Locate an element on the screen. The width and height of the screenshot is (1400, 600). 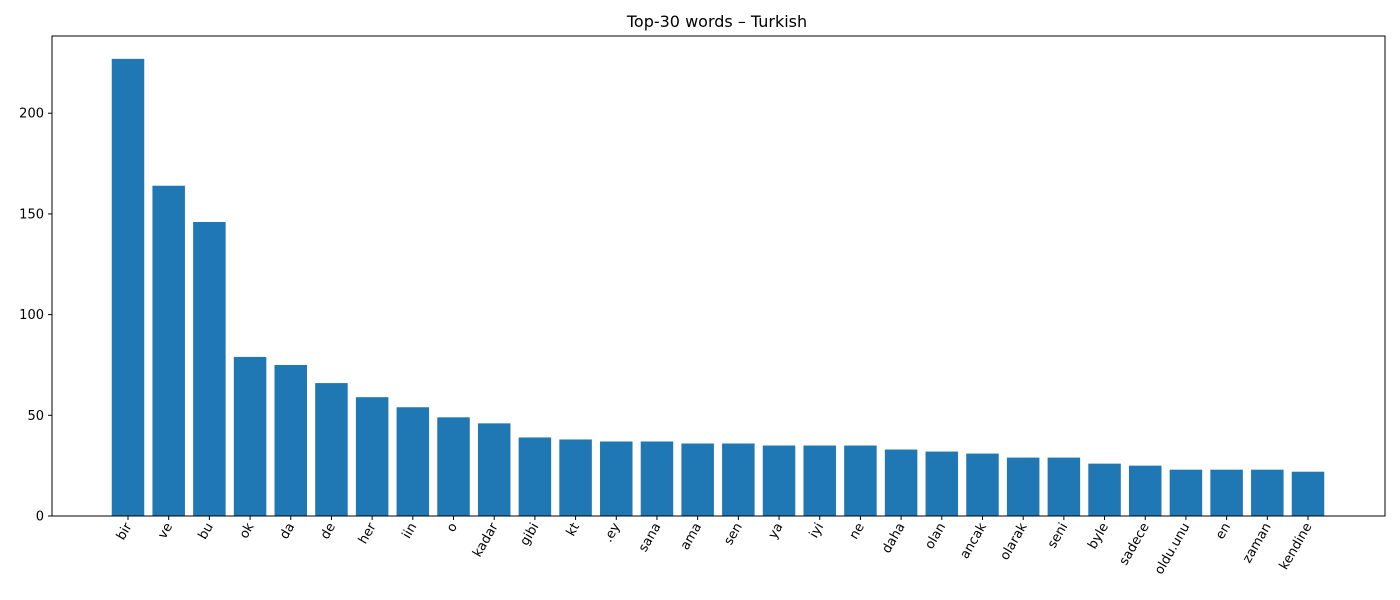
bar-en is located at coordinates (1226, 492).